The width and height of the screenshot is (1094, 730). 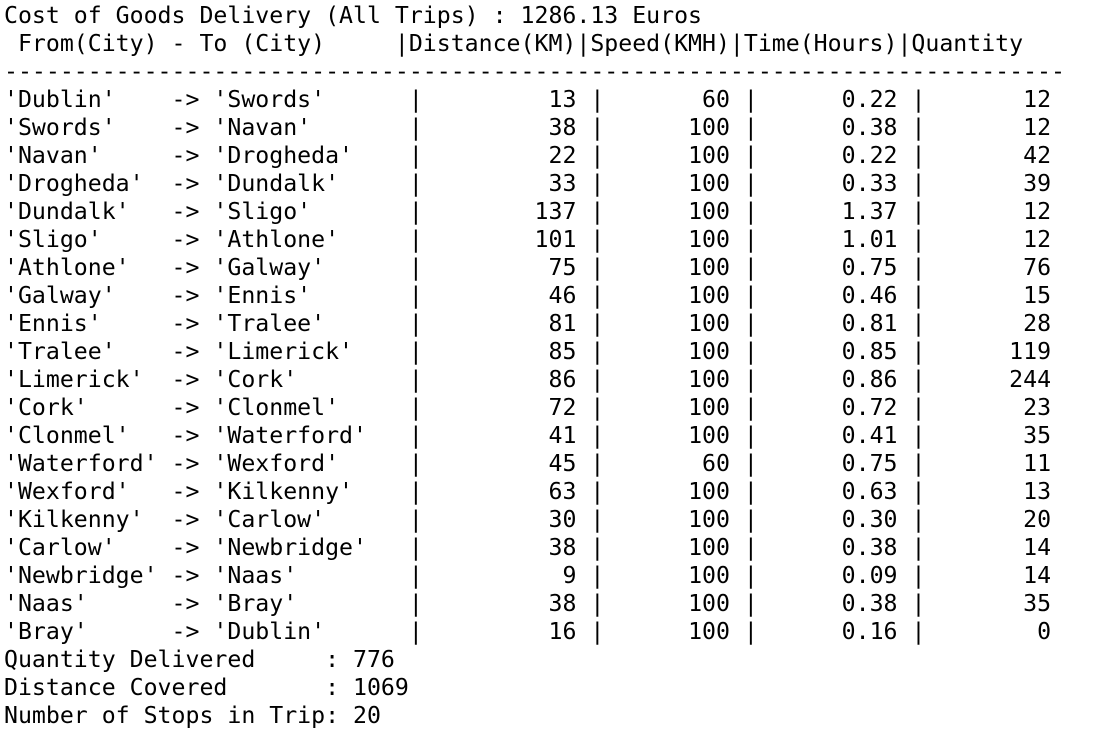 What do you see at coordinates (297, 323) in the screenshot?
I see `to-city-cell: 'Tralee'` at bounding box center [297, 323].